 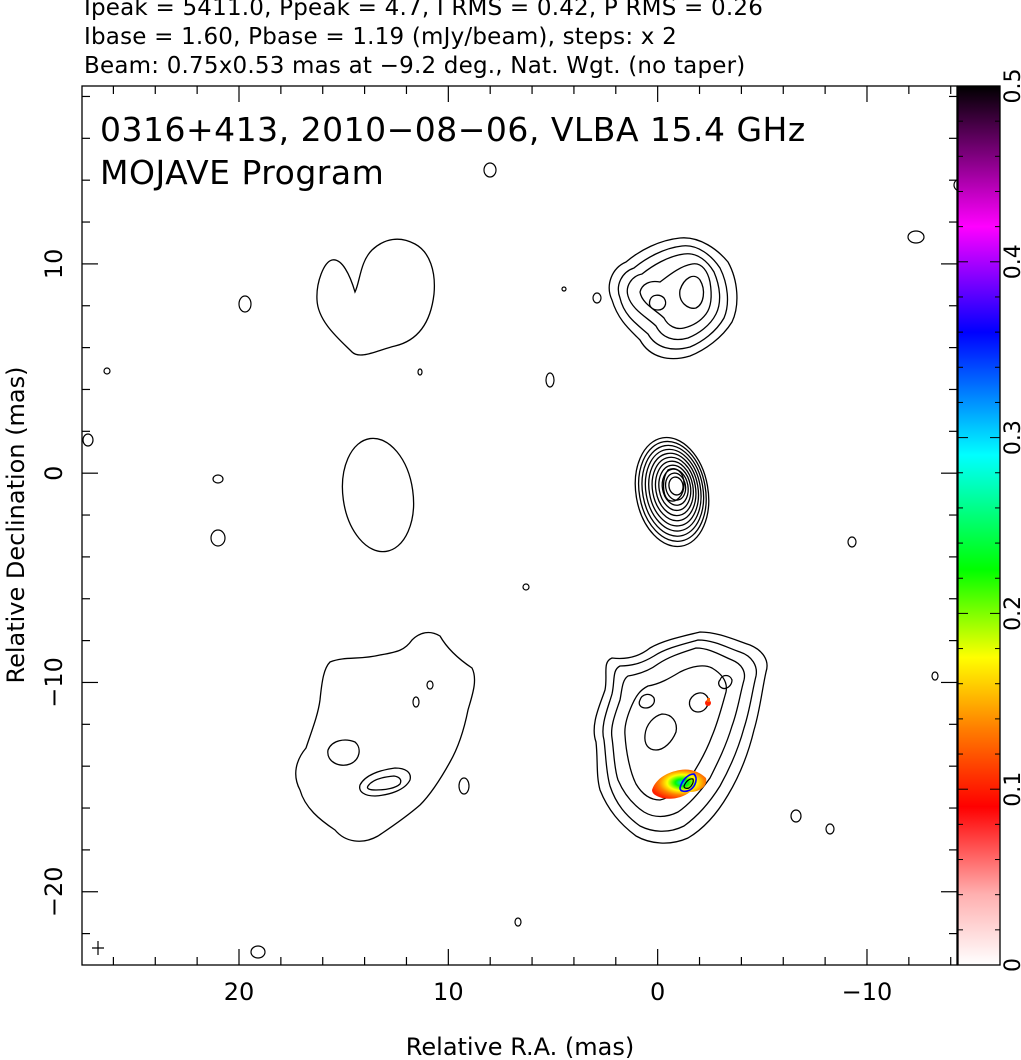 What do you see at coordinates (453, 129) in the screenshot?
I see `chart-title: 0316+413, 2010−08−06, VLBA 15.4 GHz` at bounding box center [453, 129].